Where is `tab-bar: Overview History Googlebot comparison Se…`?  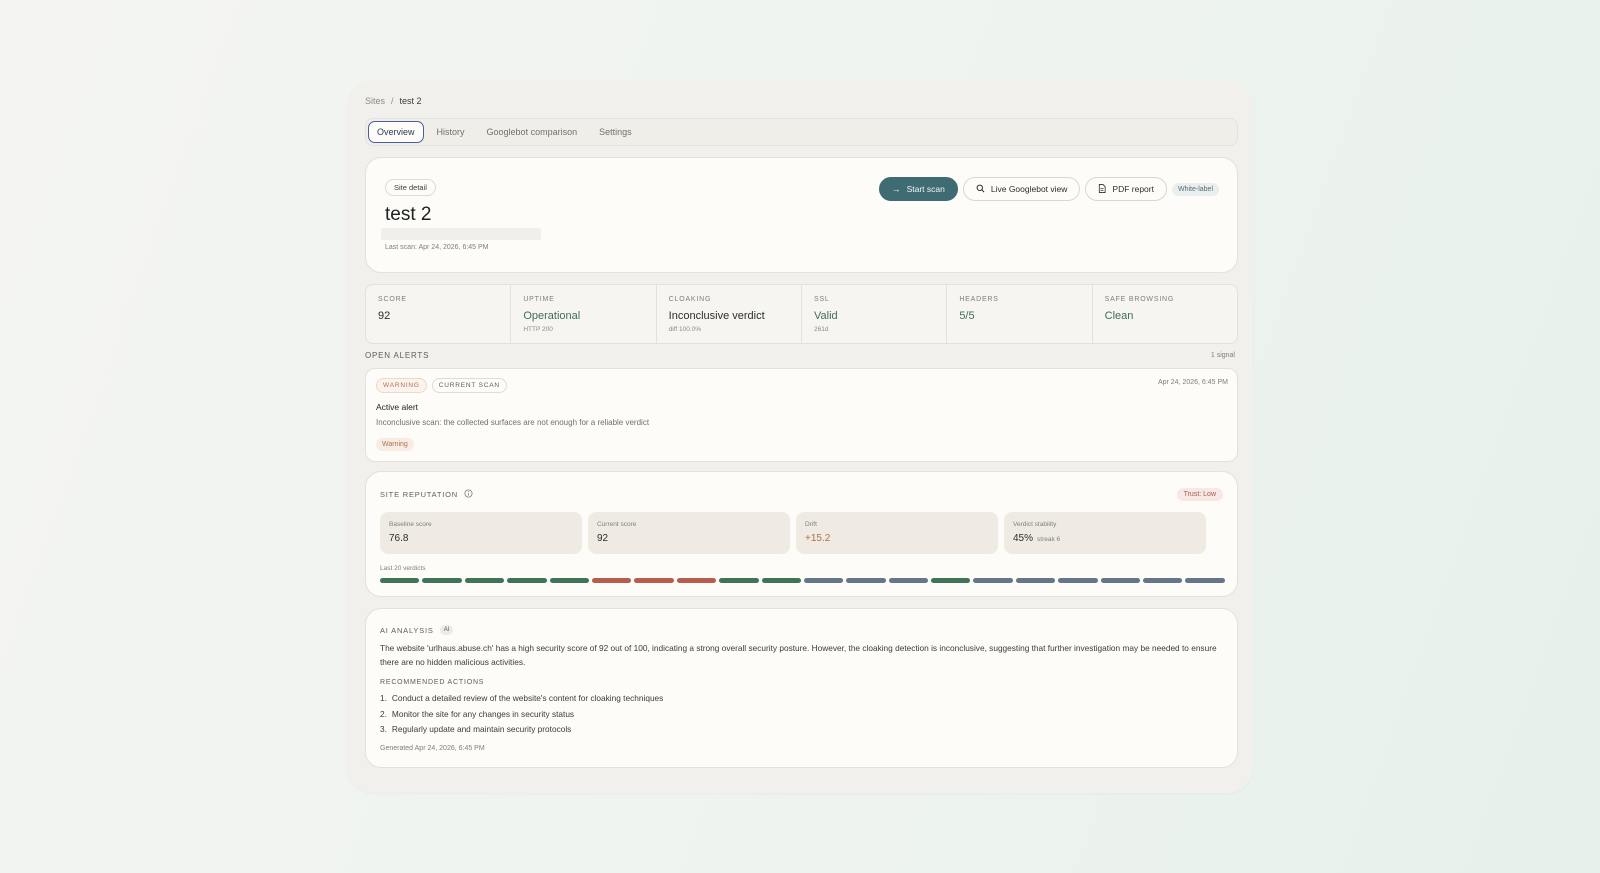 tab-bar: Overview History Googlebot comparison Se… is located at coordinates (801, 132).